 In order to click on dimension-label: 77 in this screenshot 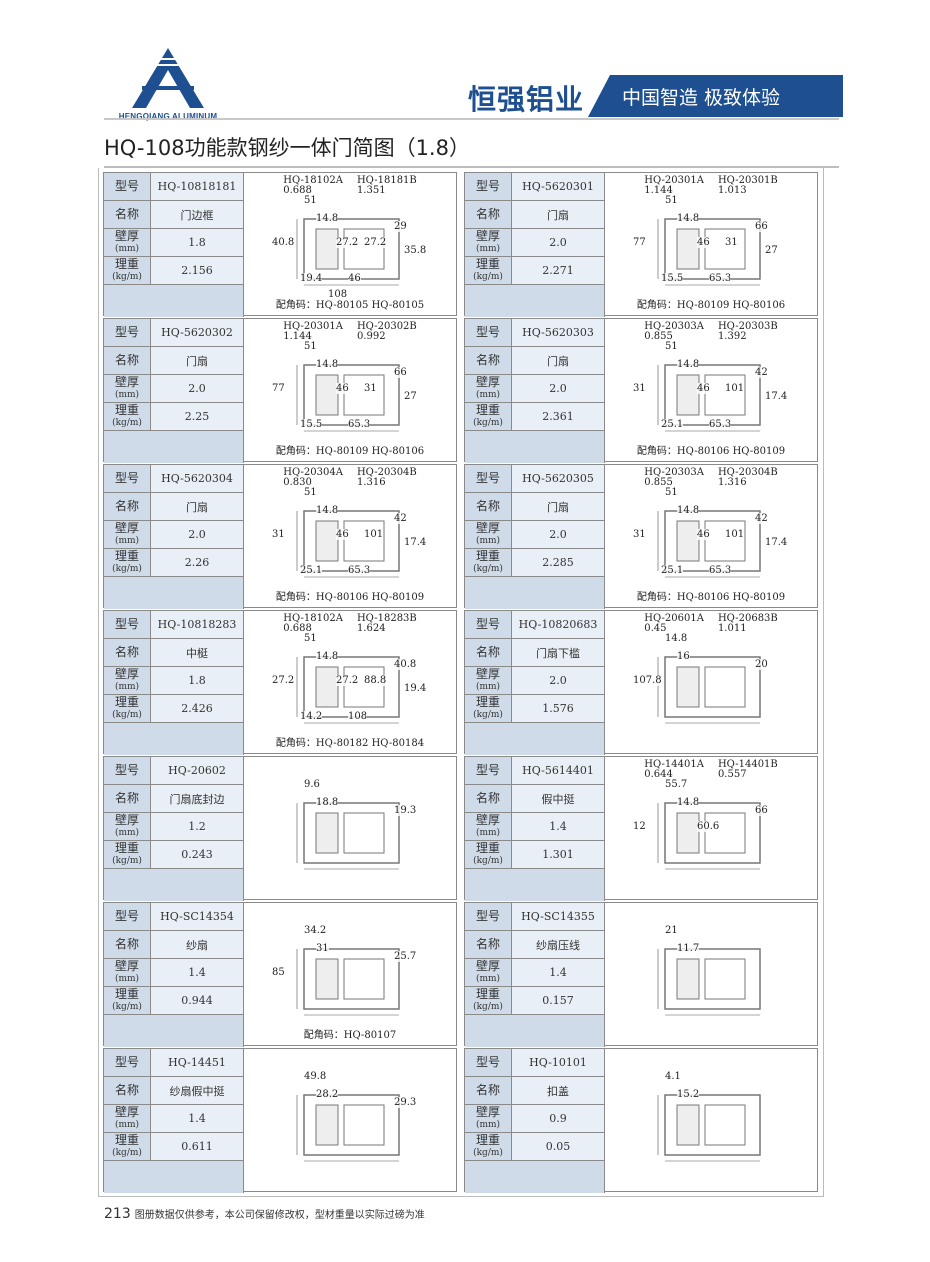, I will do `click(639, 242)`.